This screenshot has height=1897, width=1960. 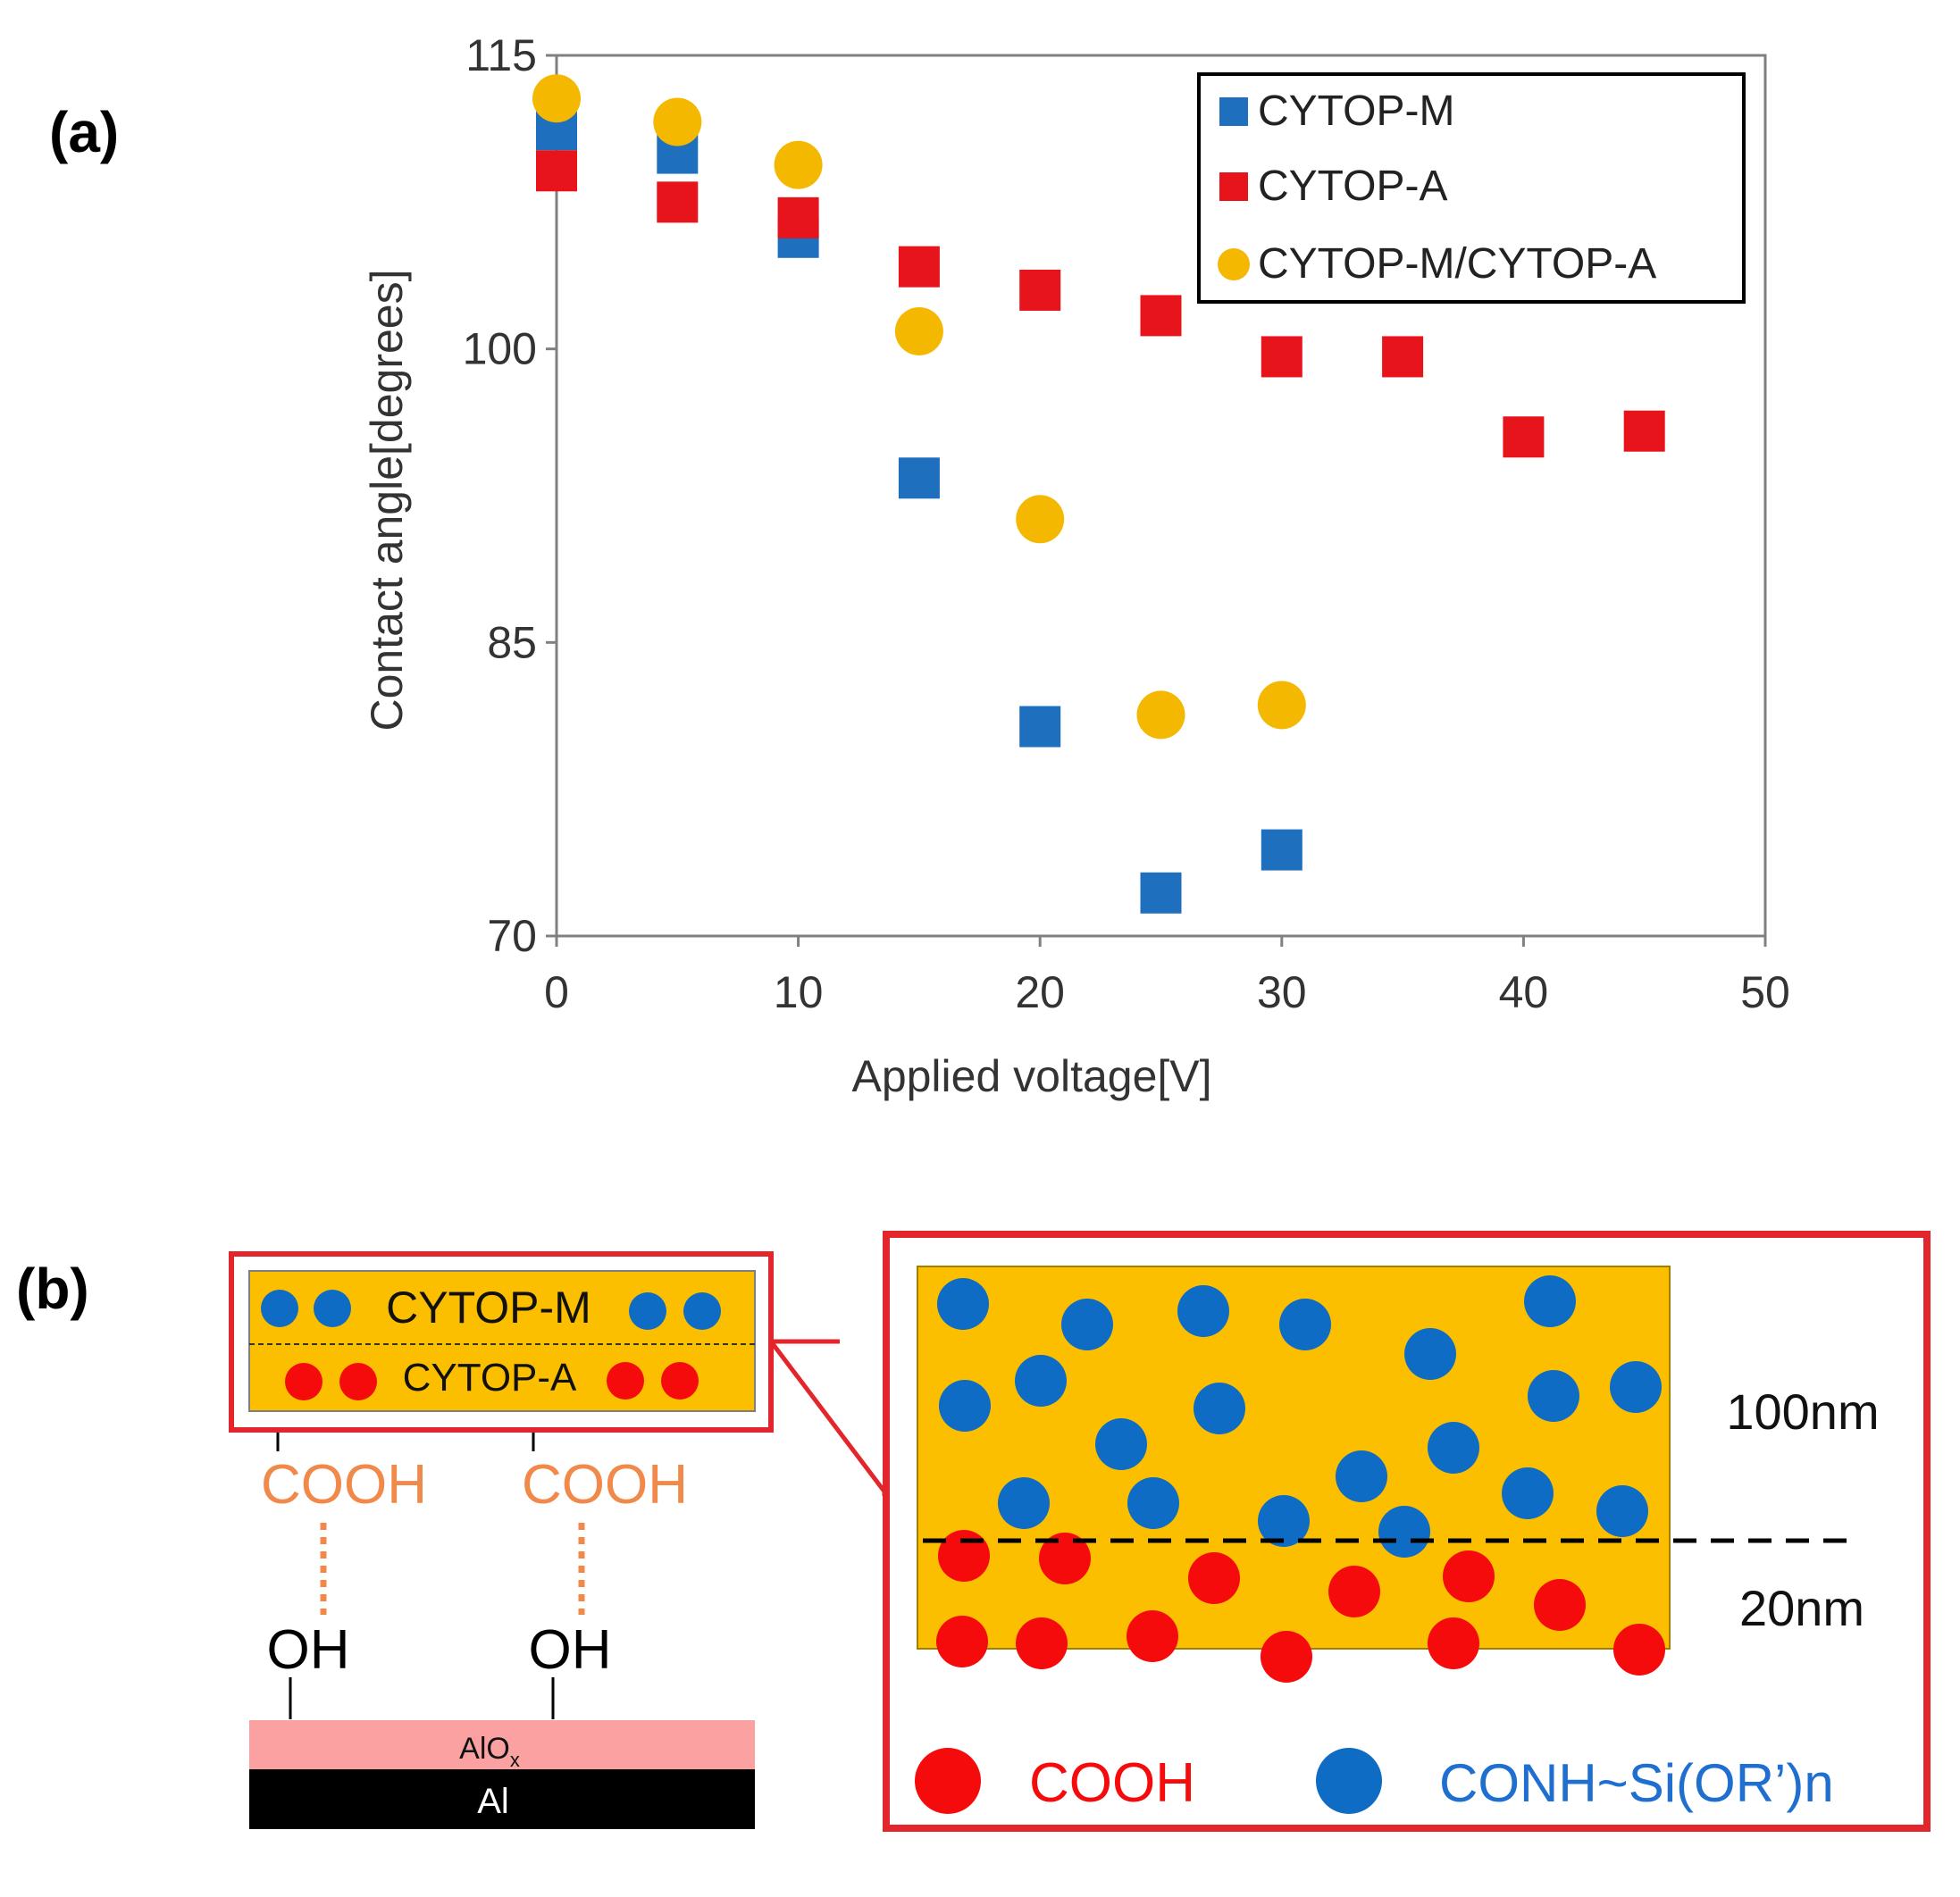 I want to click on cytop-m-layer-label: CYTOP-M, so click(x=489, y=1308).